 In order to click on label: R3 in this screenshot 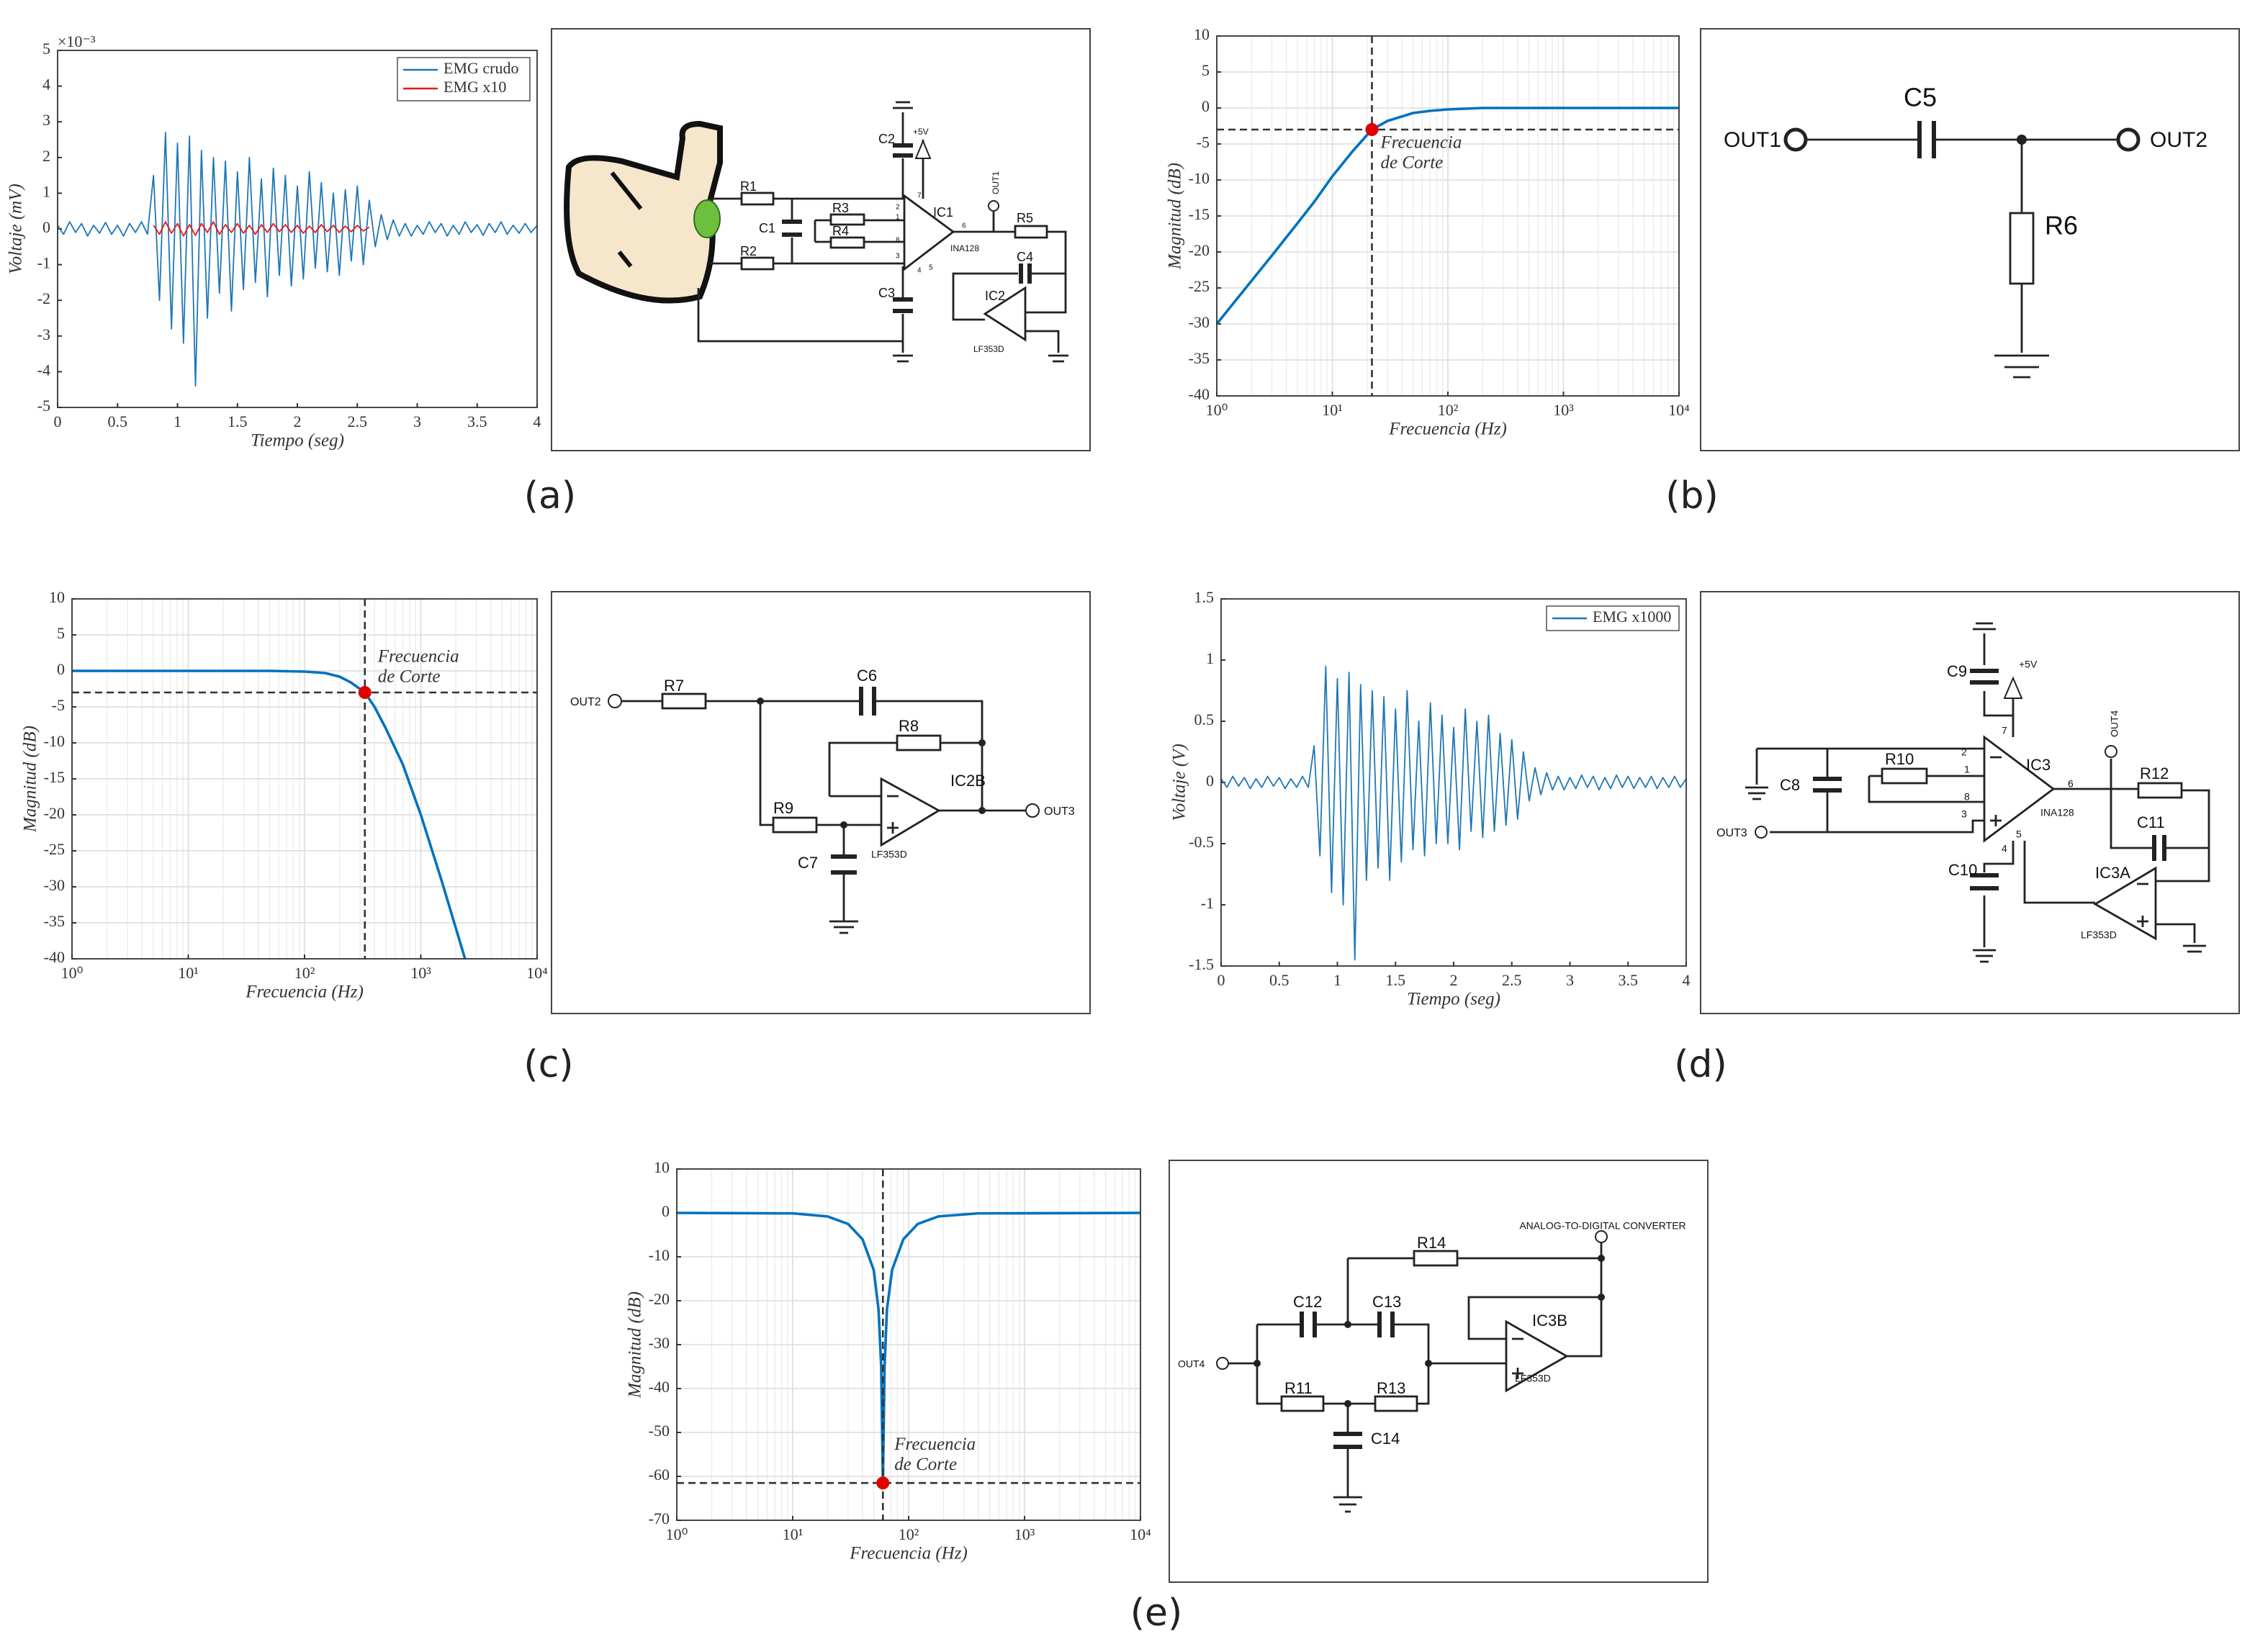, I will do `click(841, 208)`.